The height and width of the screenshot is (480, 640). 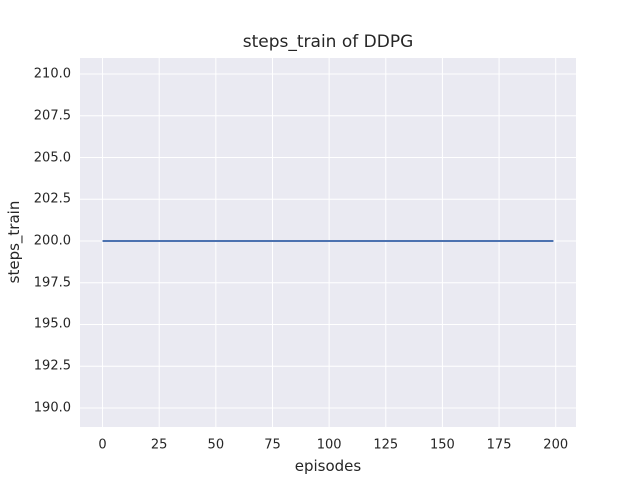 I want to click on y-tick-label: 192.5, so click(x=52, y=366).